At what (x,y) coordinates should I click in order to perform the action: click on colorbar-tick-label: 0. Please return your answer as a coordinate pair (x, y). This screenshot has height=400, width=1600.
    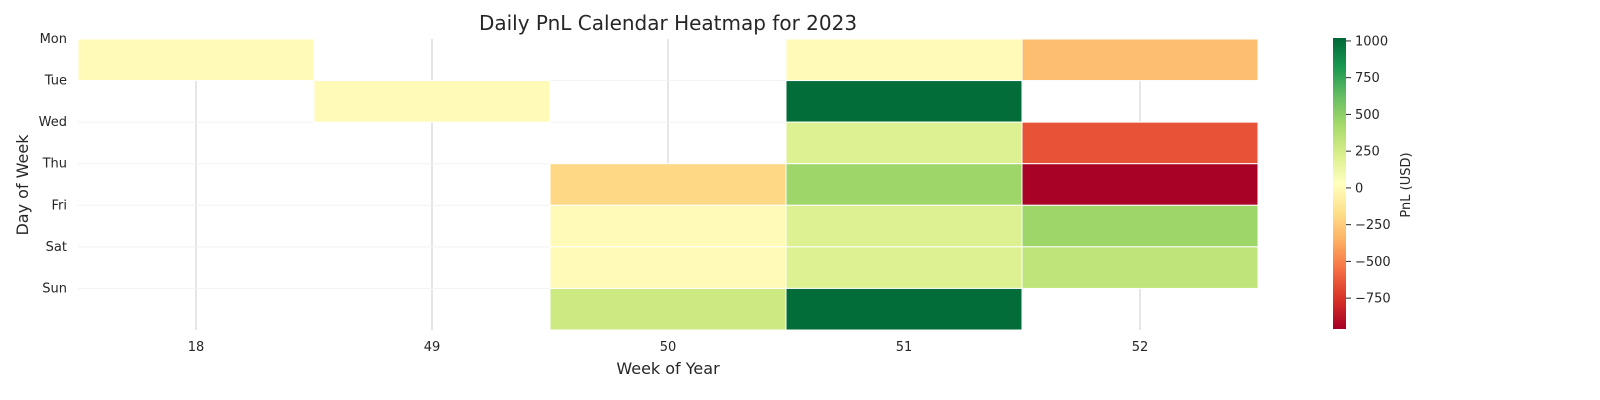
    Looking at the image, I should click on (1359, 188).